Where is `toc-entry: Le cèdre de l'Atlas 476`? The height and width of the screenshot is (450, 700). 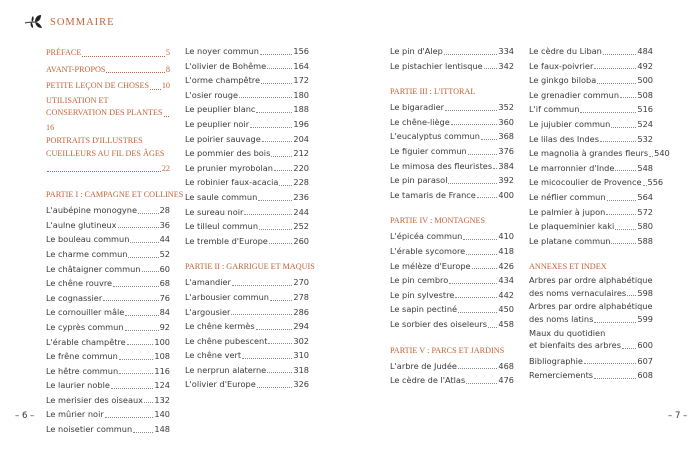
toc-entry: Le cèdre de l'Atlas 476 is located at coordinates (452, 380).